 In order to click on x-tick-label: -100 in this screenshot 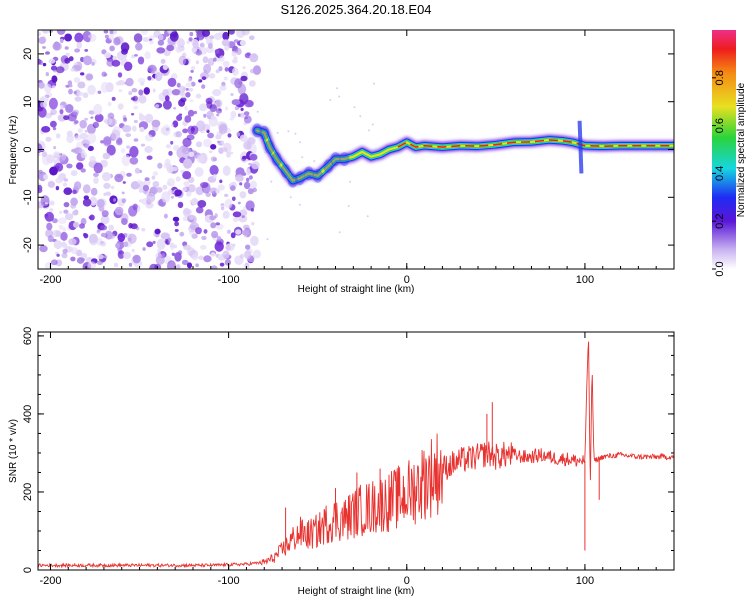, I will do `click(229, 581)`.